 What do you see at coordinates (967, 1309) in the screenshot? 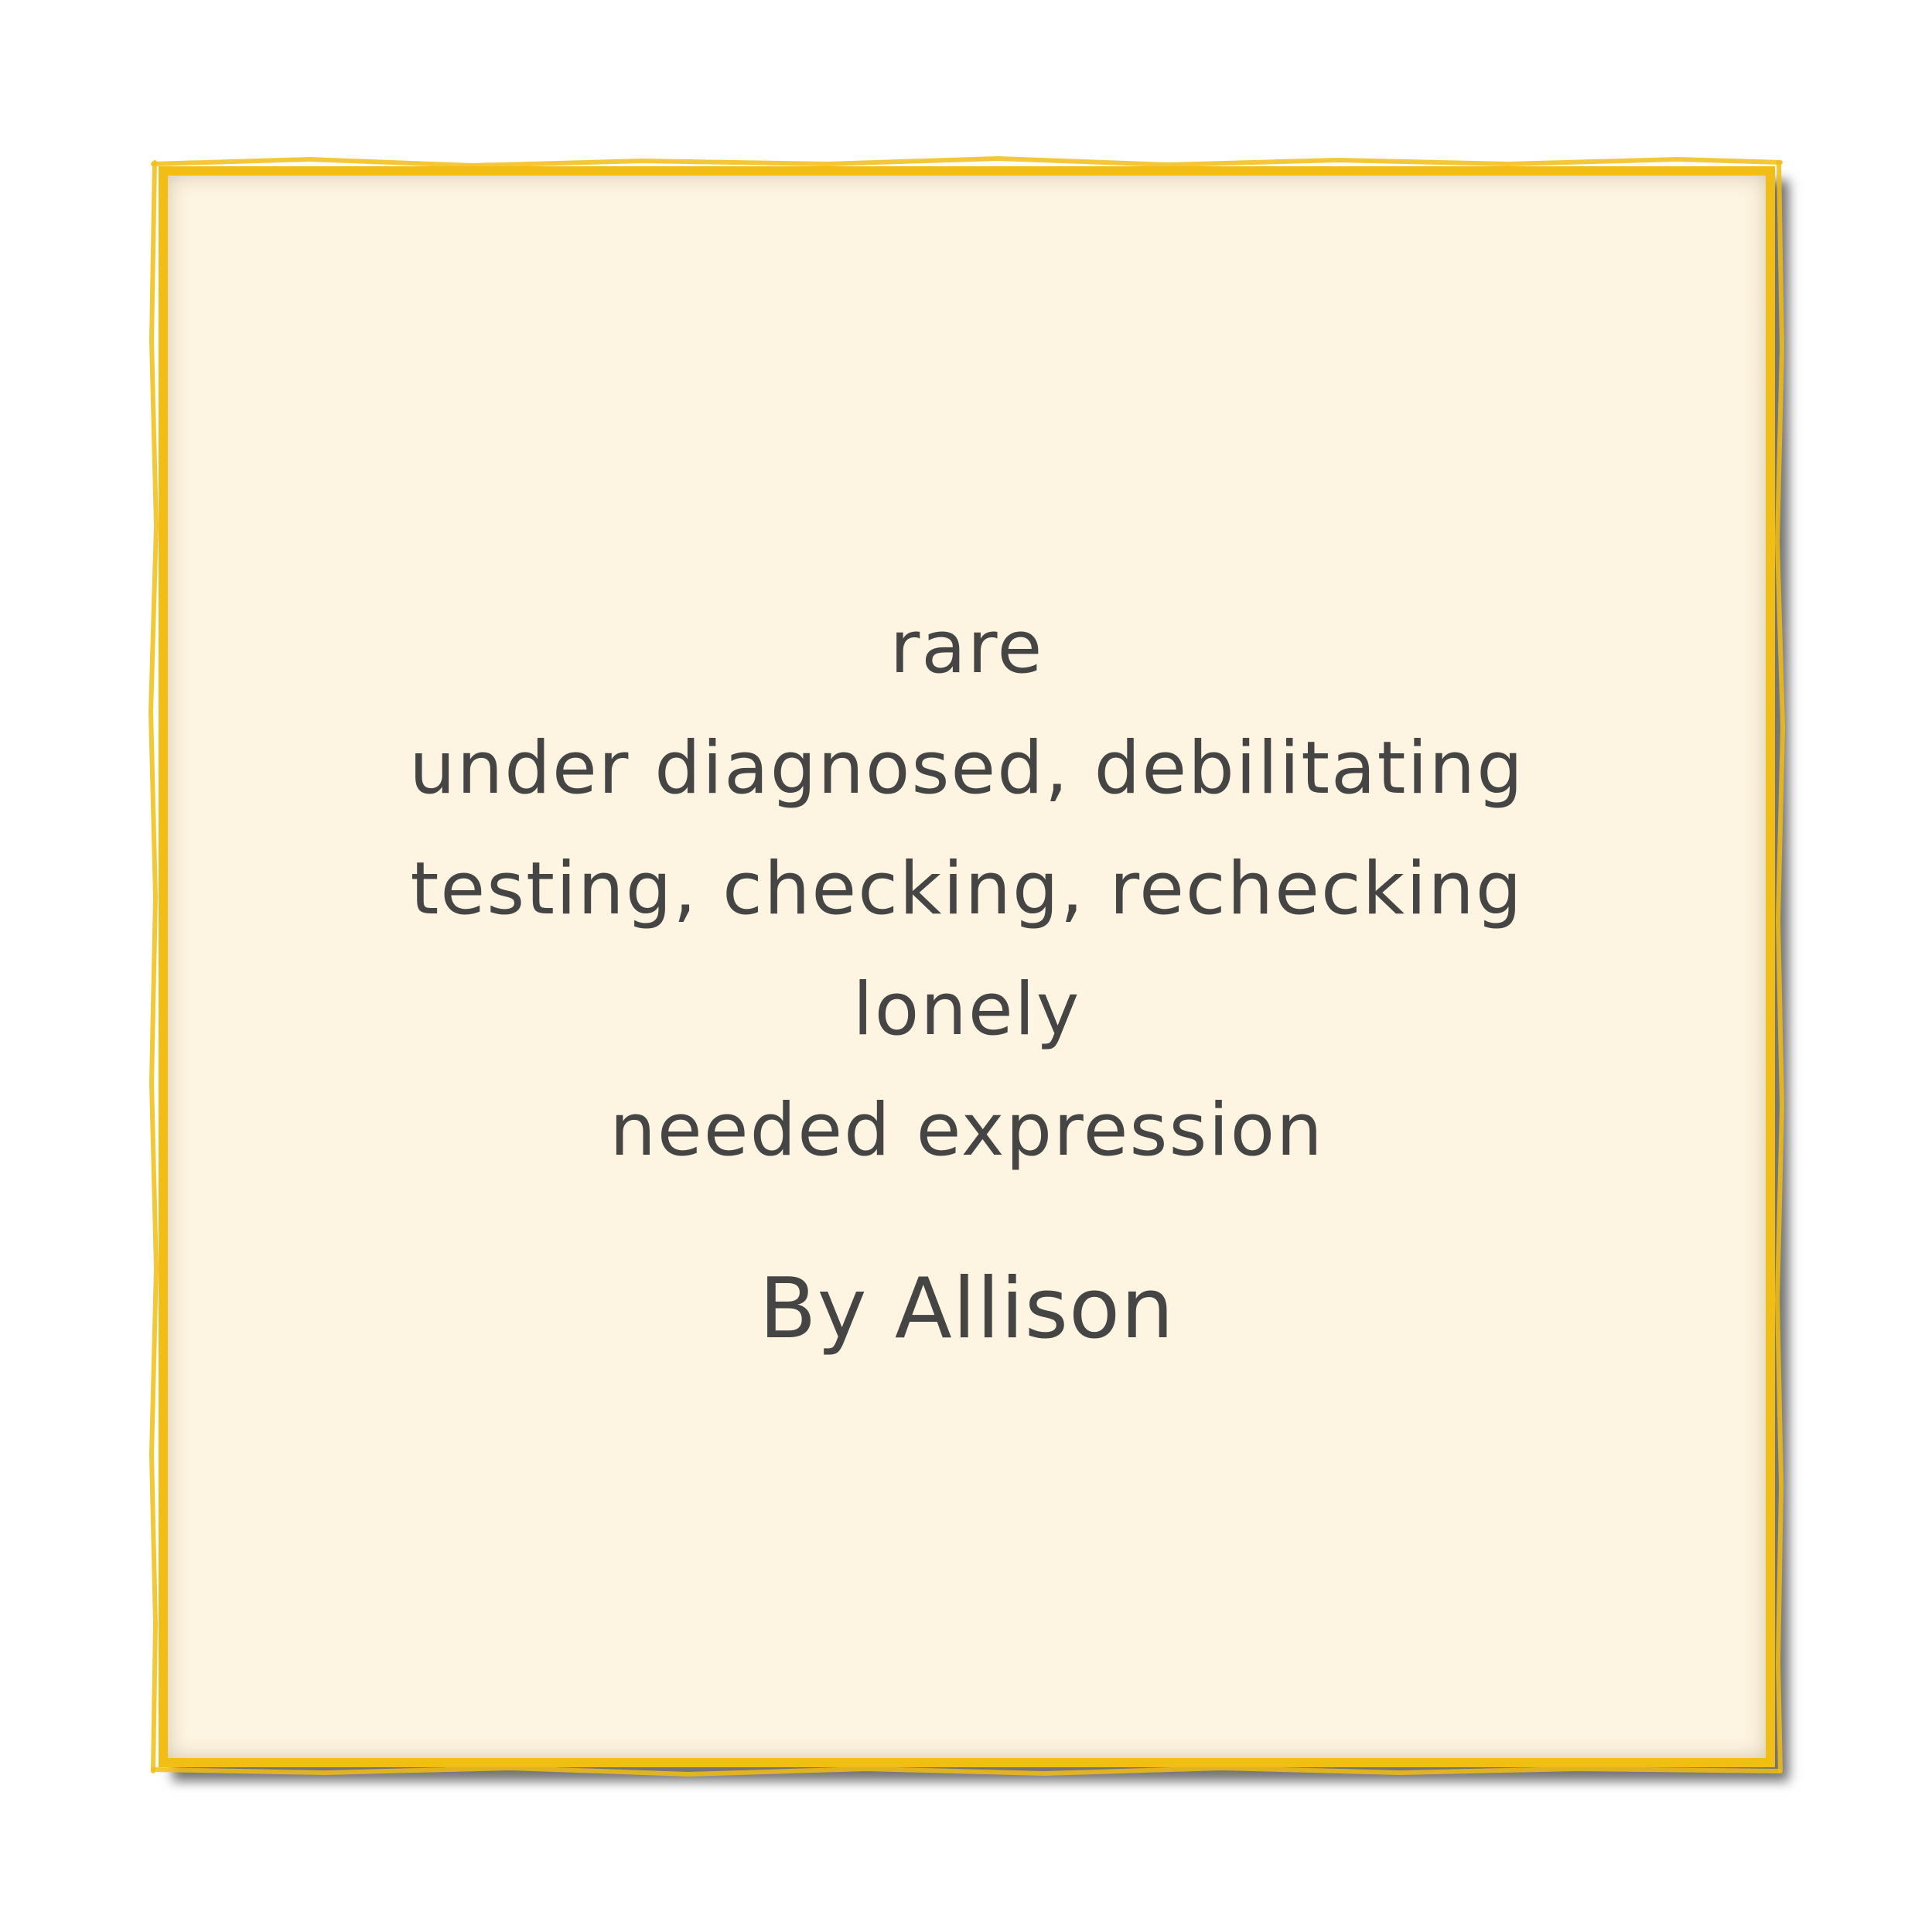
I see `poem-author: By Allison` at bounding box center [967, 1309].